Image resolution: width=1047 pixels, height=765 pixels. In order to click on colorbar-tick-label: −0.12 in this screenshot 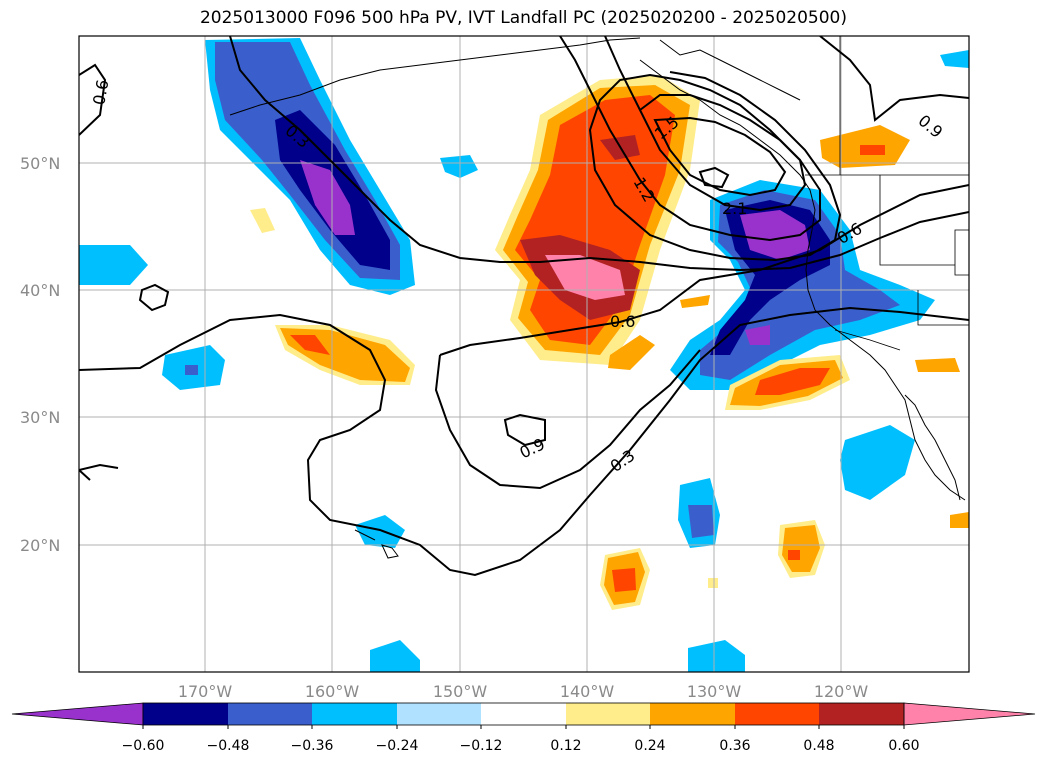, I will do `click(481, 746)`.